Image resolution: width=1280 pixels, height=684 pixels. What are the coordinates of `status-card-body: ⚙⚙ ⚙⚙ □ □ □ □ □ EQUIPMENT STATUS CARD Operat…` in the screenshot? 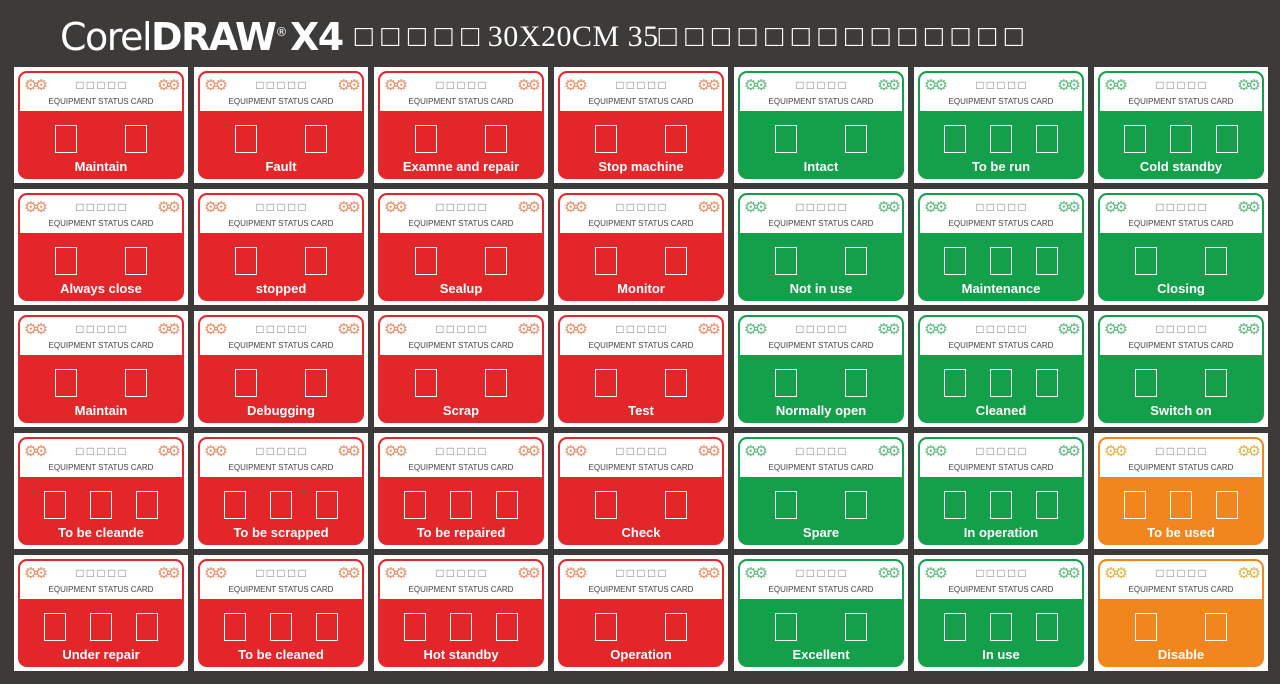 It's located at (641, 613).